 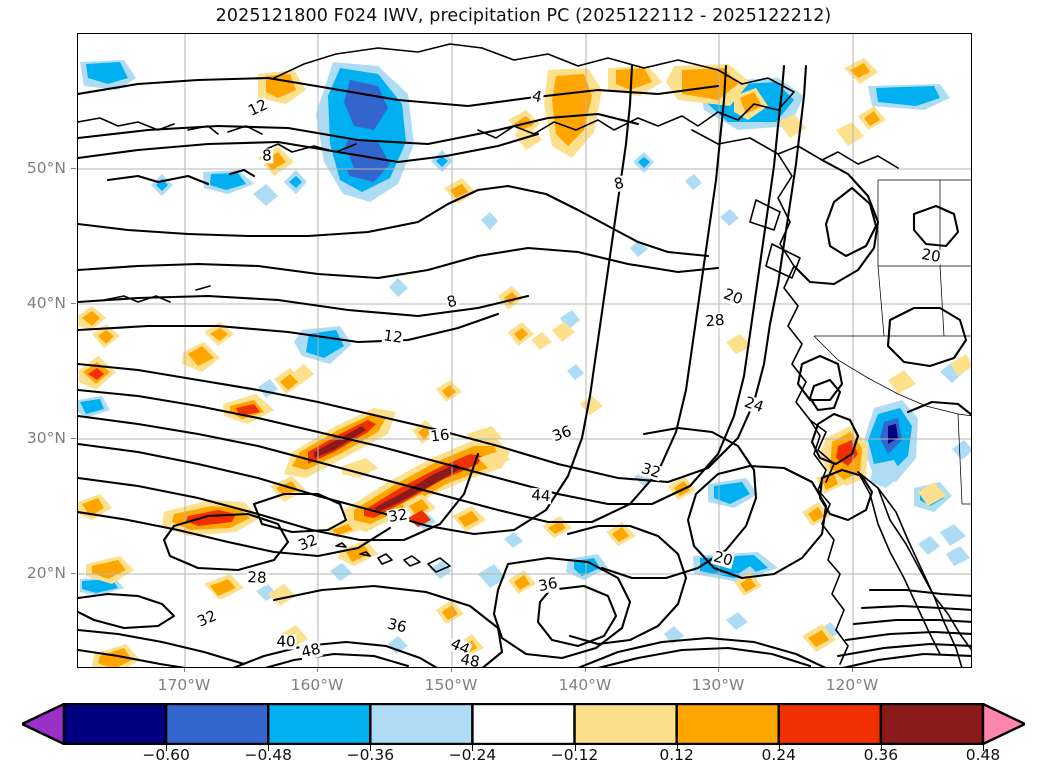 I want to click on contour-label-32-18: 32, so click(x=398, y=515).